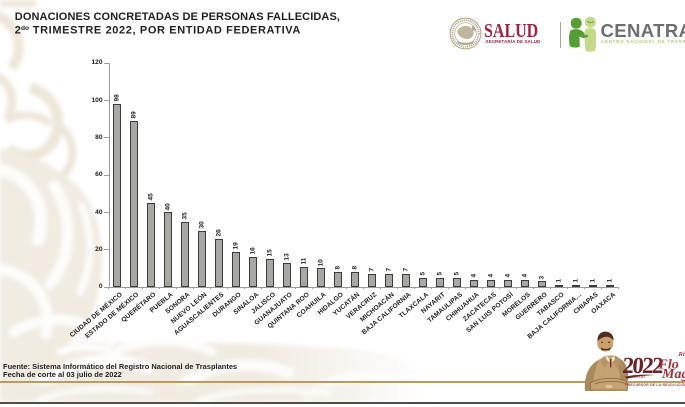 This screenshot has width=685, height=407. I want to click on svg-text: 2022, so click(643, 365).